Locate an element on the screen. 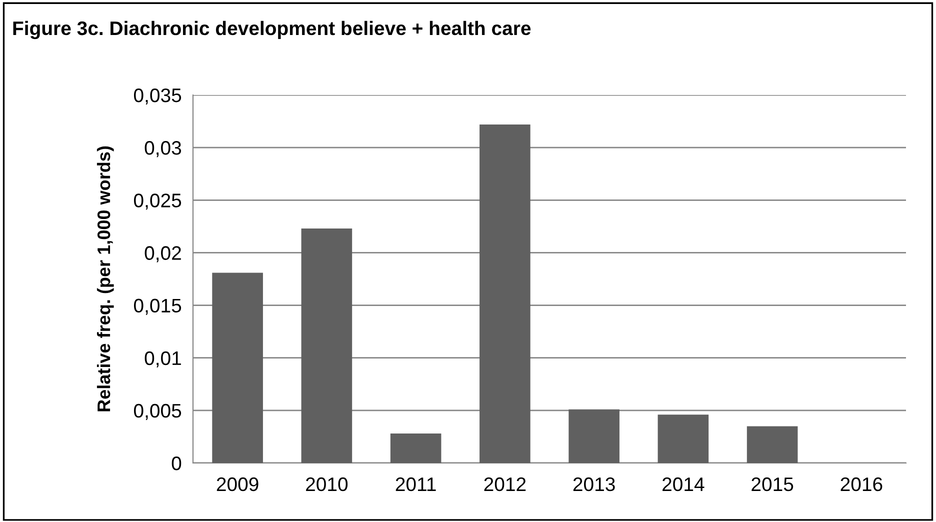  x-tick-label: 2011 is located at coordinates (416, 484).